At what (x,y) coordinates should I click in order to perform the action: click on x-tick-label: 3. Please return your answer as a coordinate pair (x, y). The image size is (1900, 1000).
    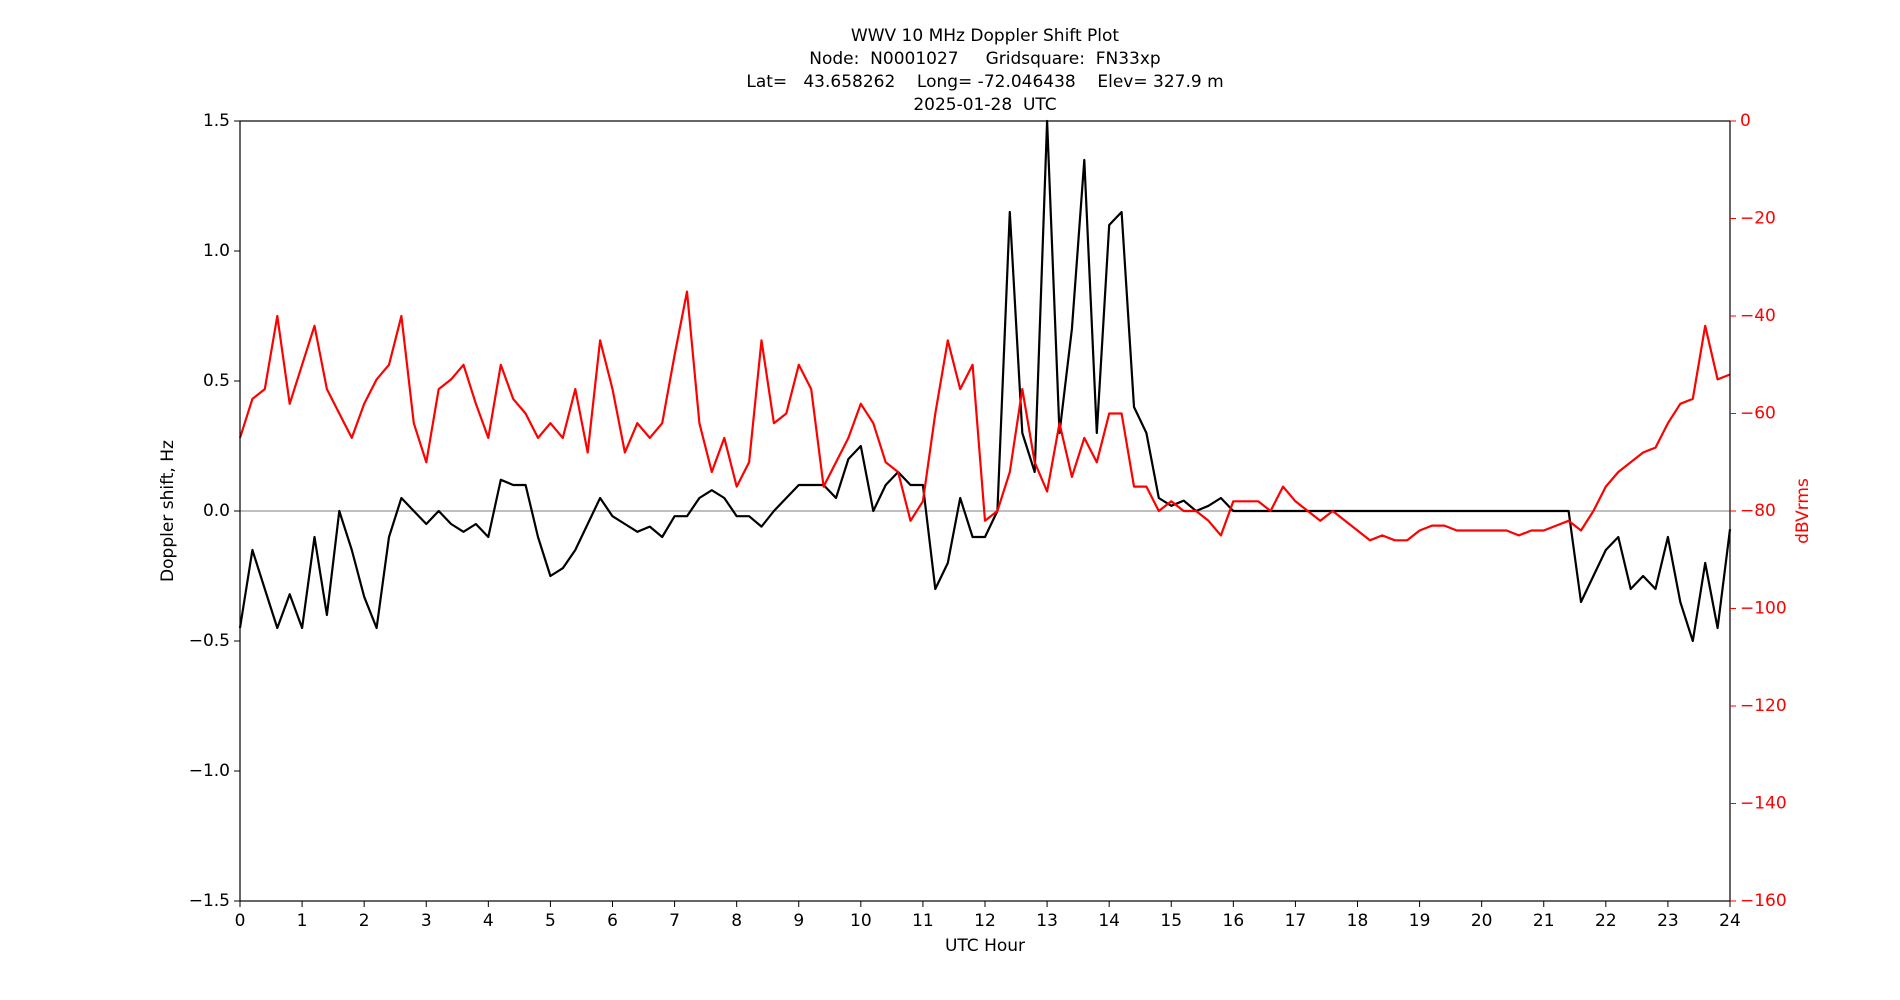
    Looking at the image, I should click on (426, 921).